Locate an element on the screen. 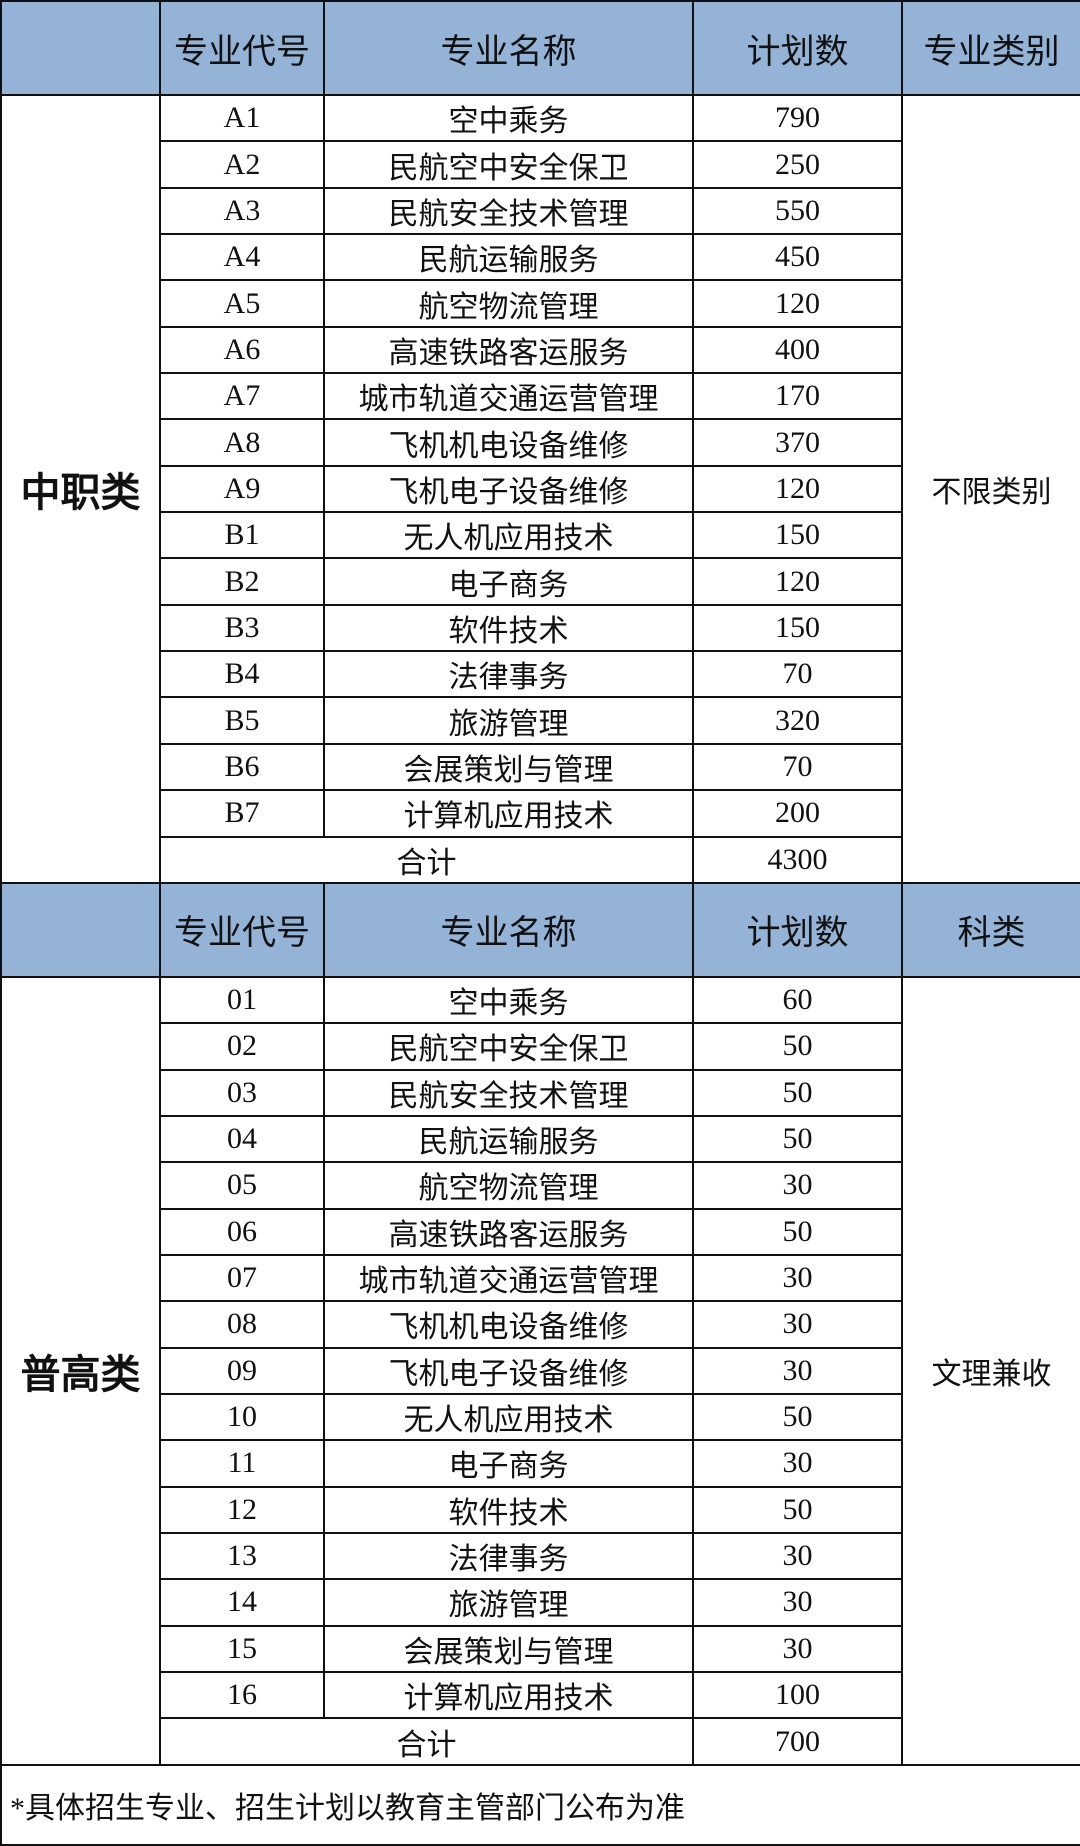 The width and height of the screenshot is (1080, 1846). table-row: 12 软件技术 50 is located at coordinates (540, 1509).